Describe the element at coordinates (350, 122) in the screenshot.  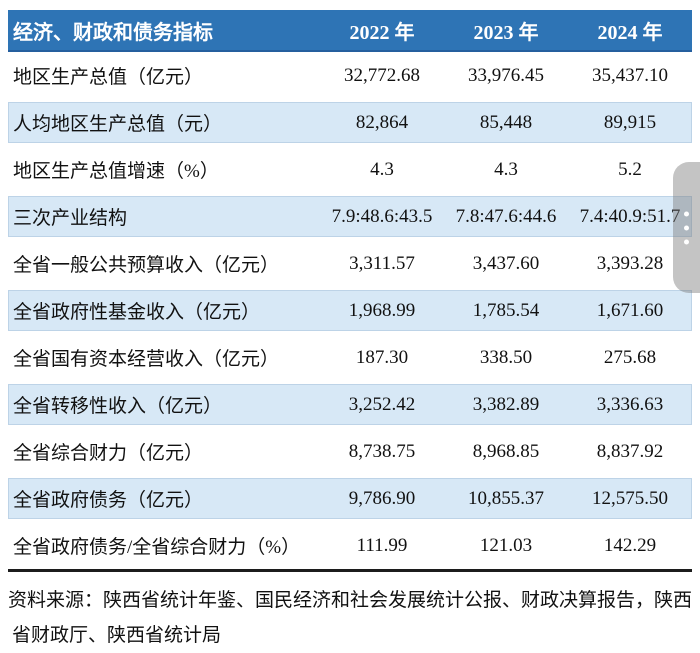
I see `table-row: 人均地区生产总值（元） 82,864 85,448 89,915` at that location.